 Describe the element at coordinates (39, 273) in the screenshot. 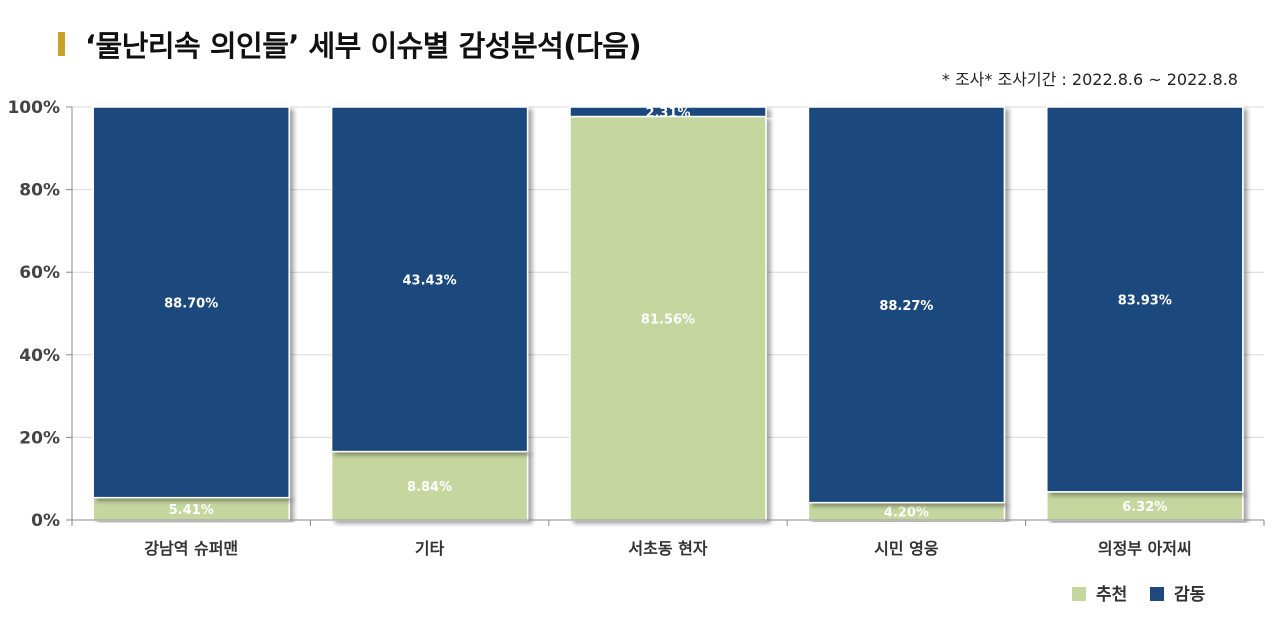

I see `y-tick-label: 60%` at that location.